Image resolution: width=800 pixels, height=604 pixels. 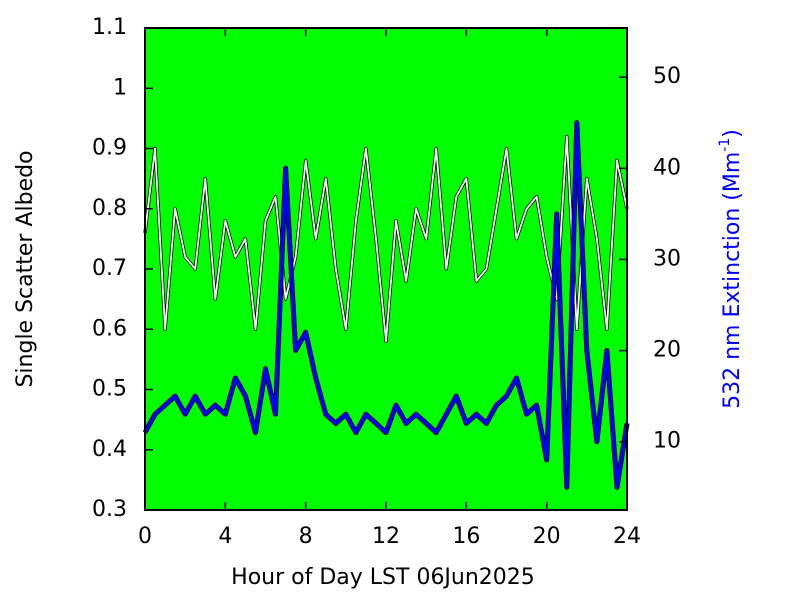 I want to click on y2-tick-label: 30, so click(x=667, y=258).